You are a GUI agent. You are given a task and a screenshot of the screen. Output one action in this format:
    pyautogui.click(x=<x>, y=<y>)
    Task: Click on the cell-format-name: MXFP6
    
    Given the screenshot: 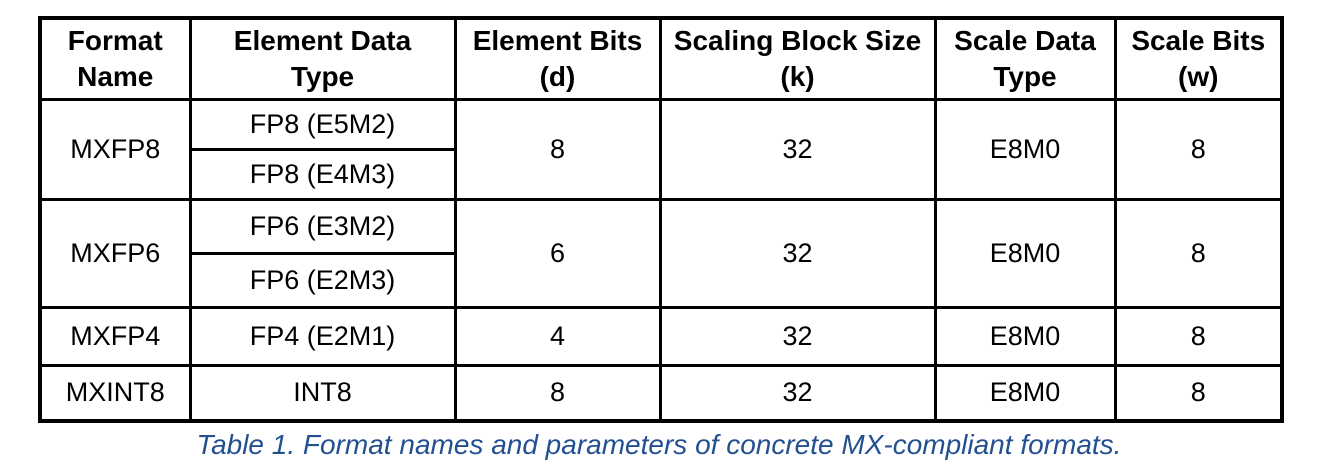 What is the action you would take?
    pyautogui.click(x=115, y=253)
    